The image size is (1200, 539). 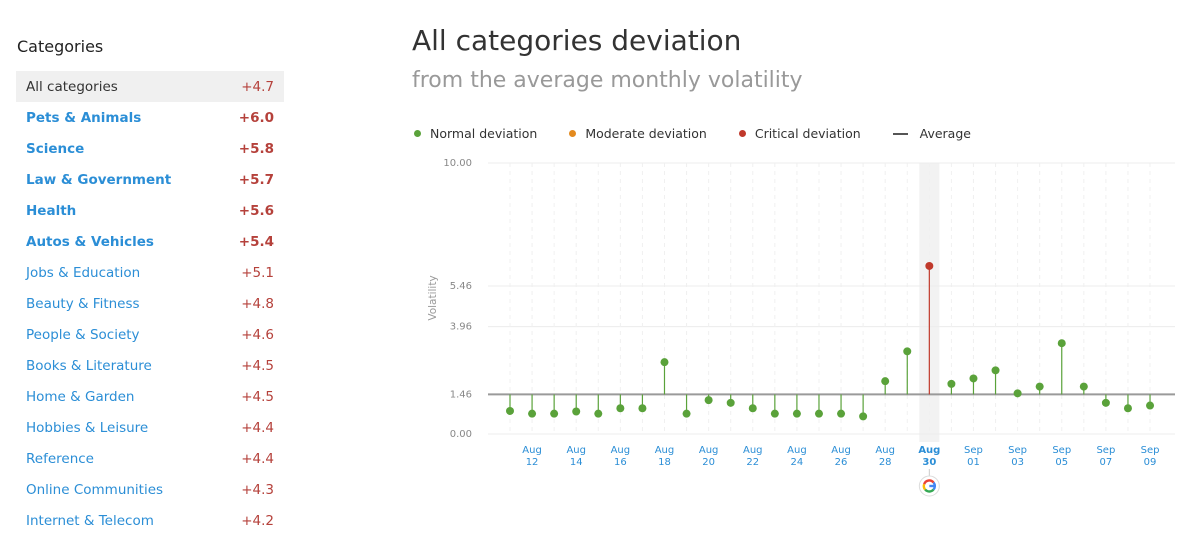 I want to click on category-name: All categories, so click(x=72, y=86).